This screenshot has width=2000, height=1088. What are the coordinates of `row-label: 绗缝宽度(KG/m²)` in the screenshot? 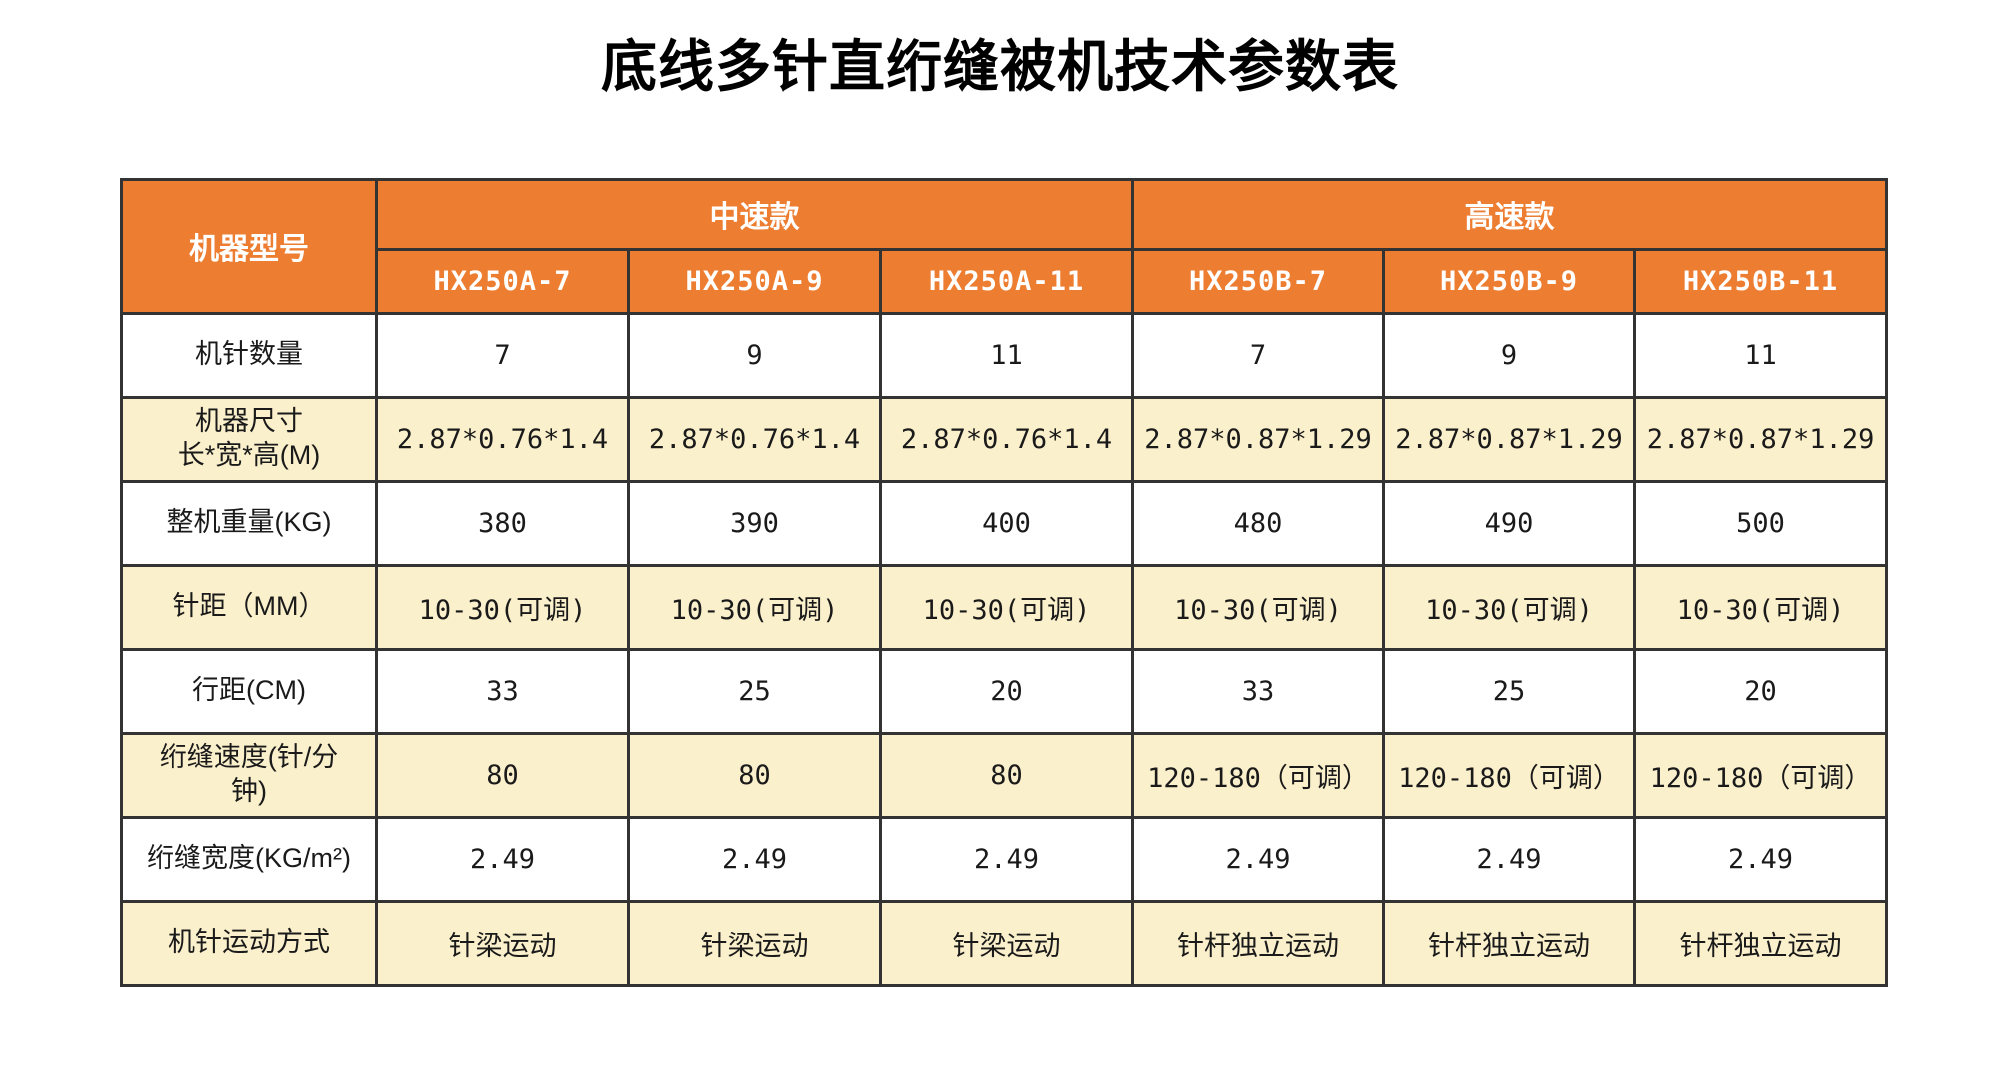 It's located at (249, 859).